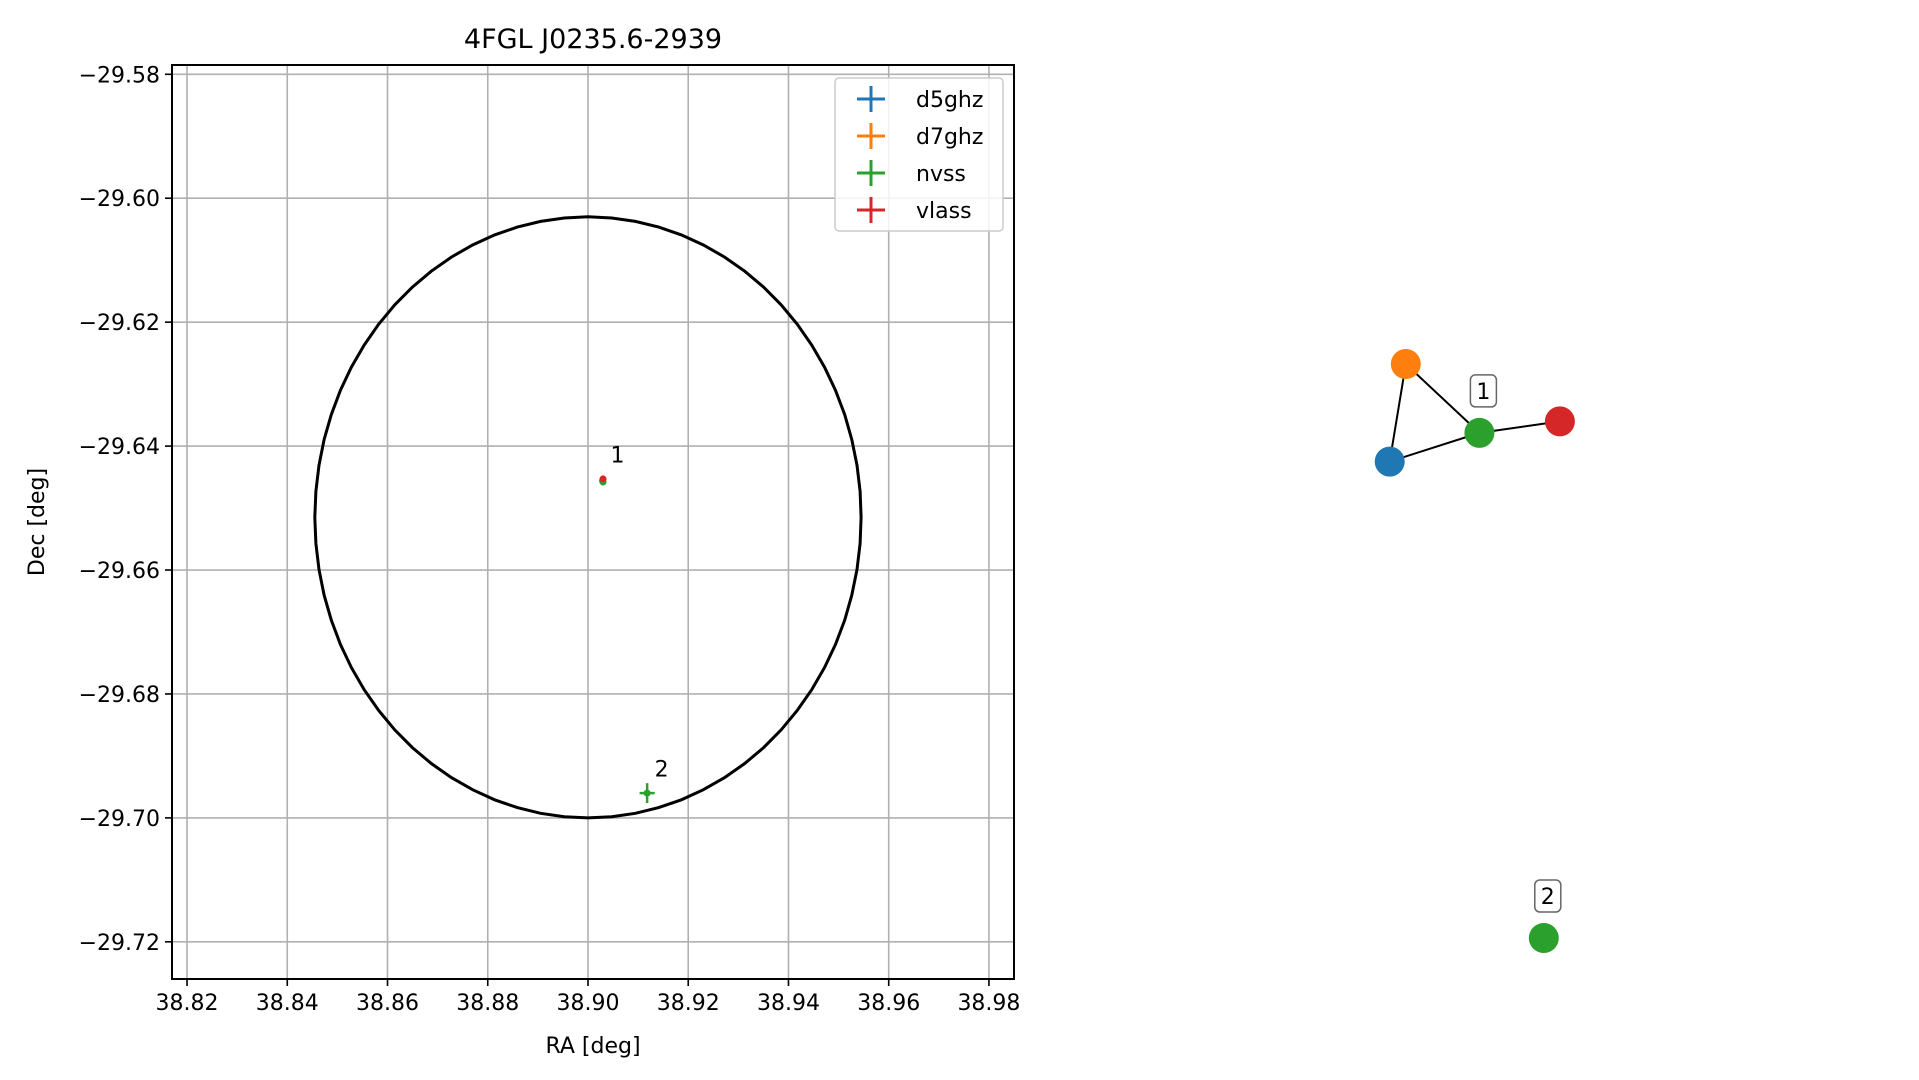 Image resolution: width=1919 pixels, height=1080 pixels. What do you see at coordinates (119, 75) in the screenshot?
I see `y-tick-label: −29.58` at bounding box center [119, 75].